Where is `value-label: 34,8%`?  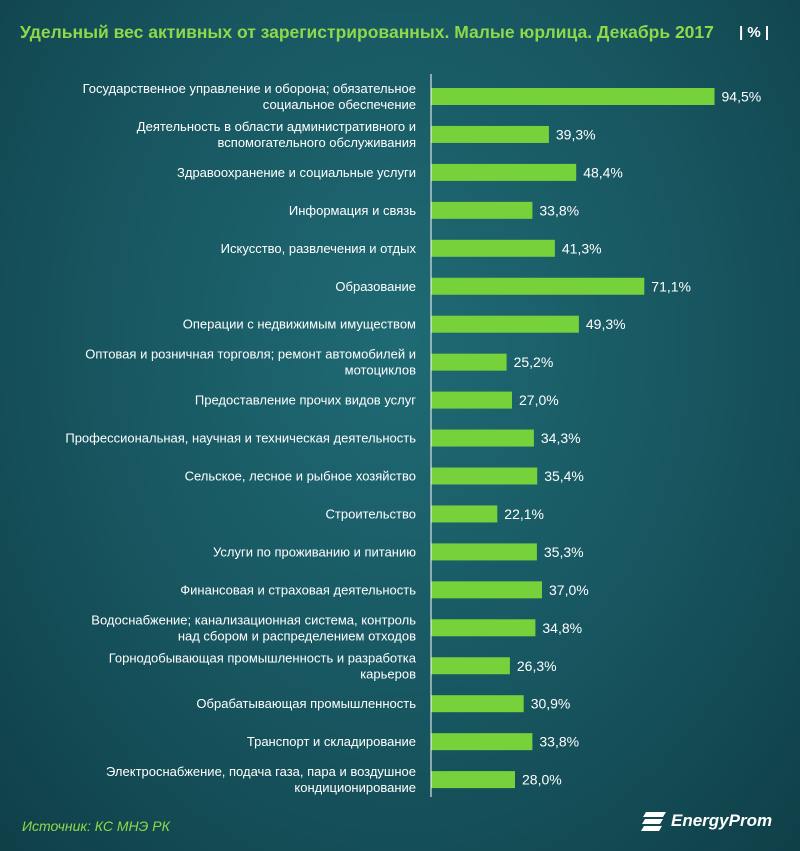
value-label: 34,8% is located at coordinates (562, 628).